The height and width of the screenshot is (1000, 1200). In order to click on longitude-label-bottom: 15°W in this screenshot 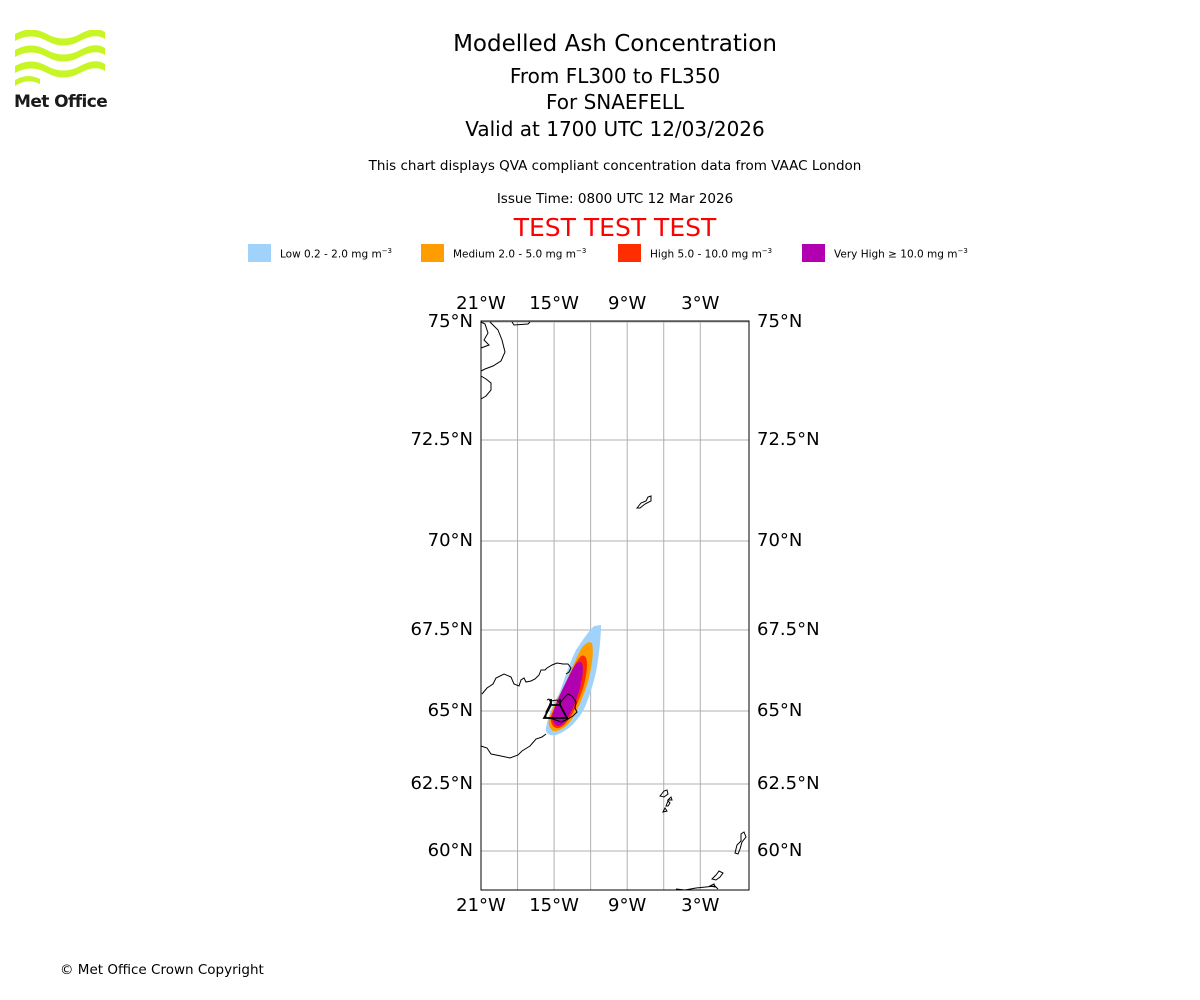, I will do `click(554, 905)`.